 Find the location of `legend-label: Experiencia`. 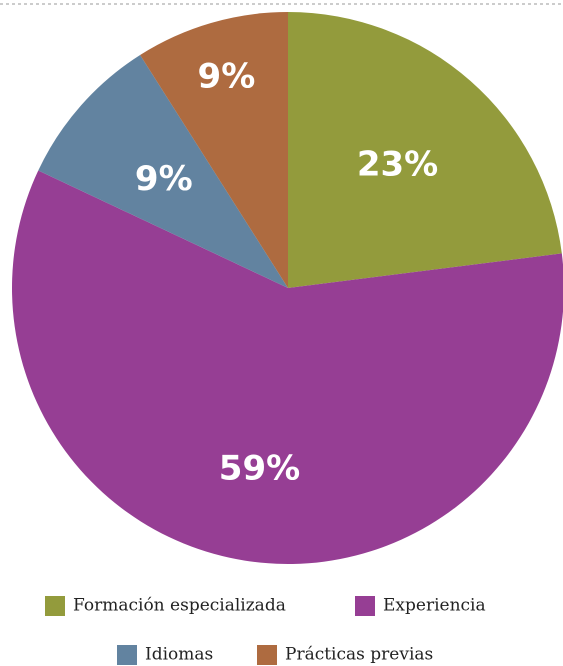

legend-label: Experiencia is located at coordinates (434, 606).